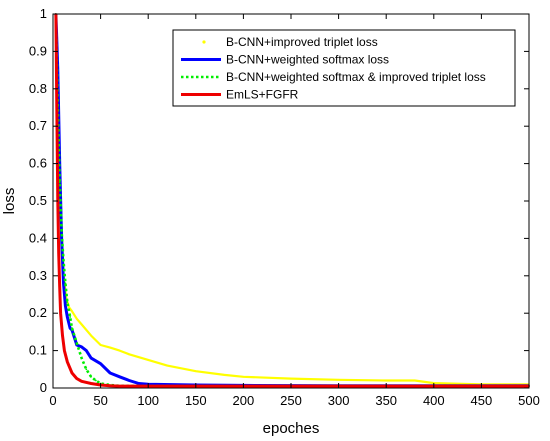  What do you see at coordinates (204, 42) in the screenshot?
I see `legend-swatch` at bounding box center [204, 42].